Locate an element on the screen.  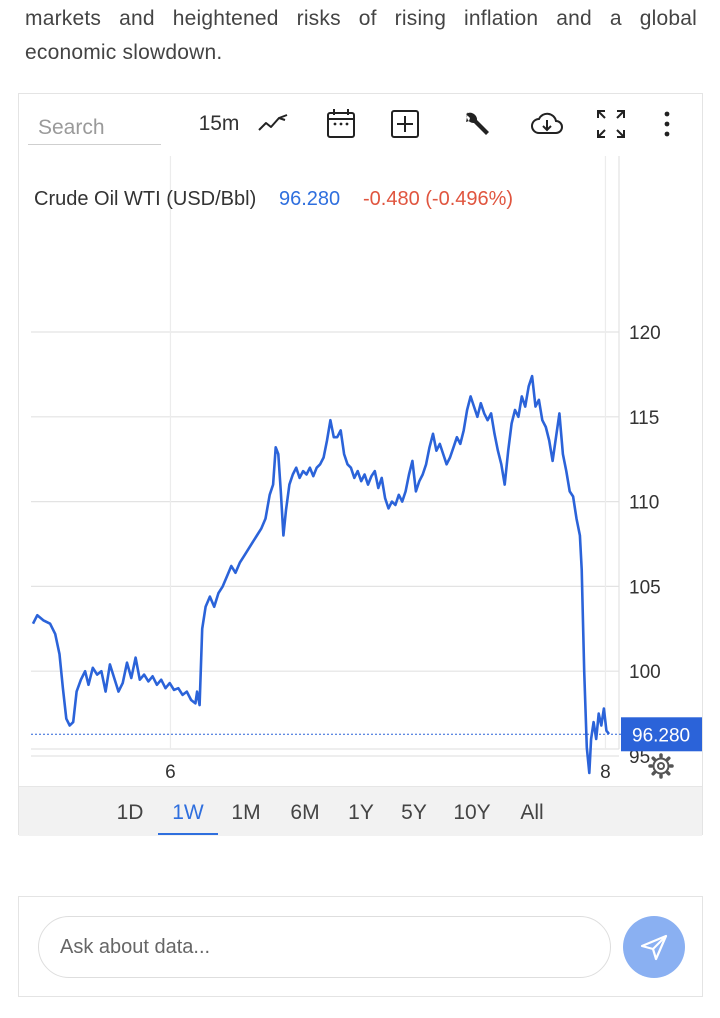
wrench-icon is located at coordinates (477, 124).